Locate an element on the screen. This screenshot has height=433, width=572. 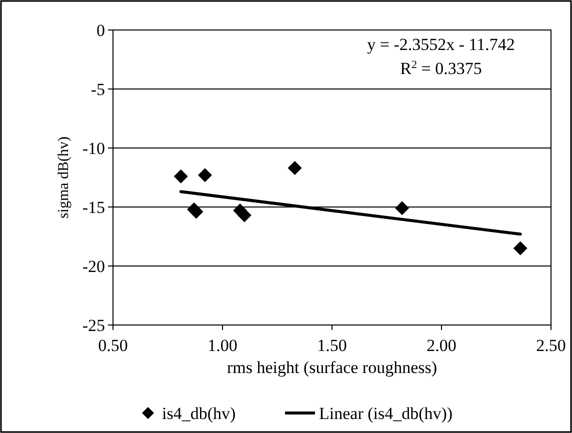
x-tick-label: 1.50 is located at coordinates (332, 345).